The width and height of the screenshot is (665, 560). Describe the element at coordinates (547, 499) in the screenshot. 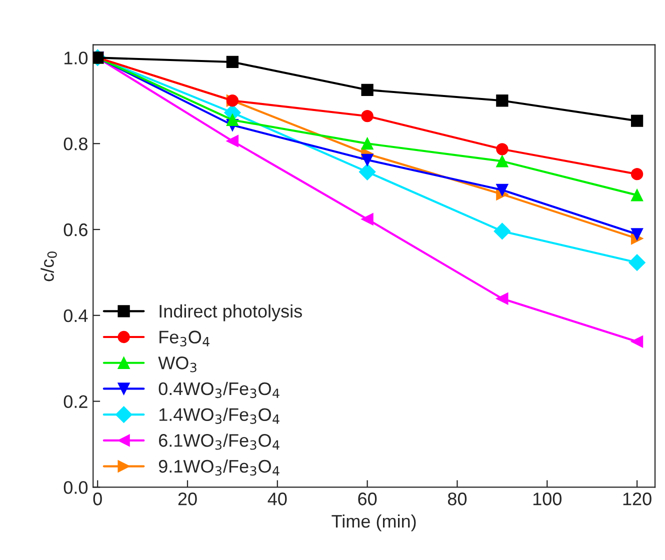

I see `x-tick-label: 100` at that location.